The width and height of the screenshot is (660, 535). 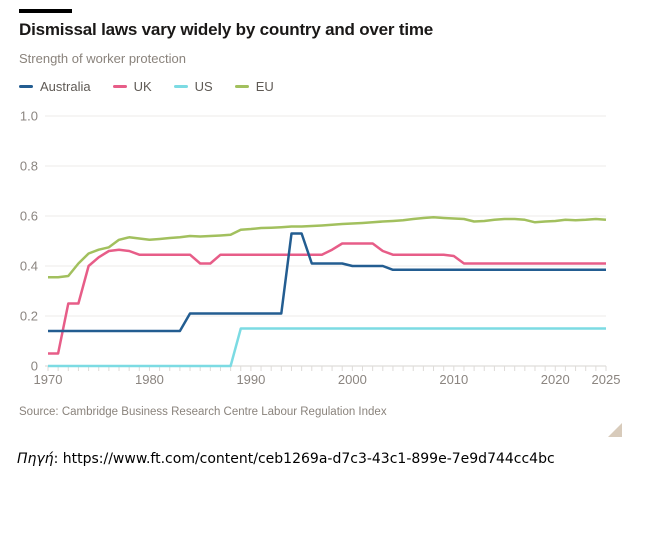 I want to click on x-tick-label: 2025, so click(x=606, y=379).